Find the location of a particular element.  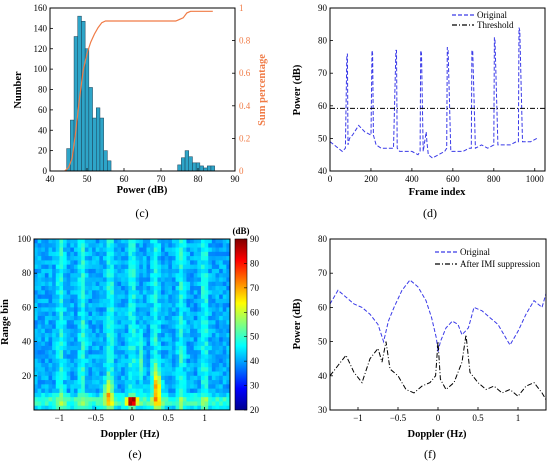

x-axis-ticks: 0 200 400 600 800 1000 is located at coordinates (436, 176).